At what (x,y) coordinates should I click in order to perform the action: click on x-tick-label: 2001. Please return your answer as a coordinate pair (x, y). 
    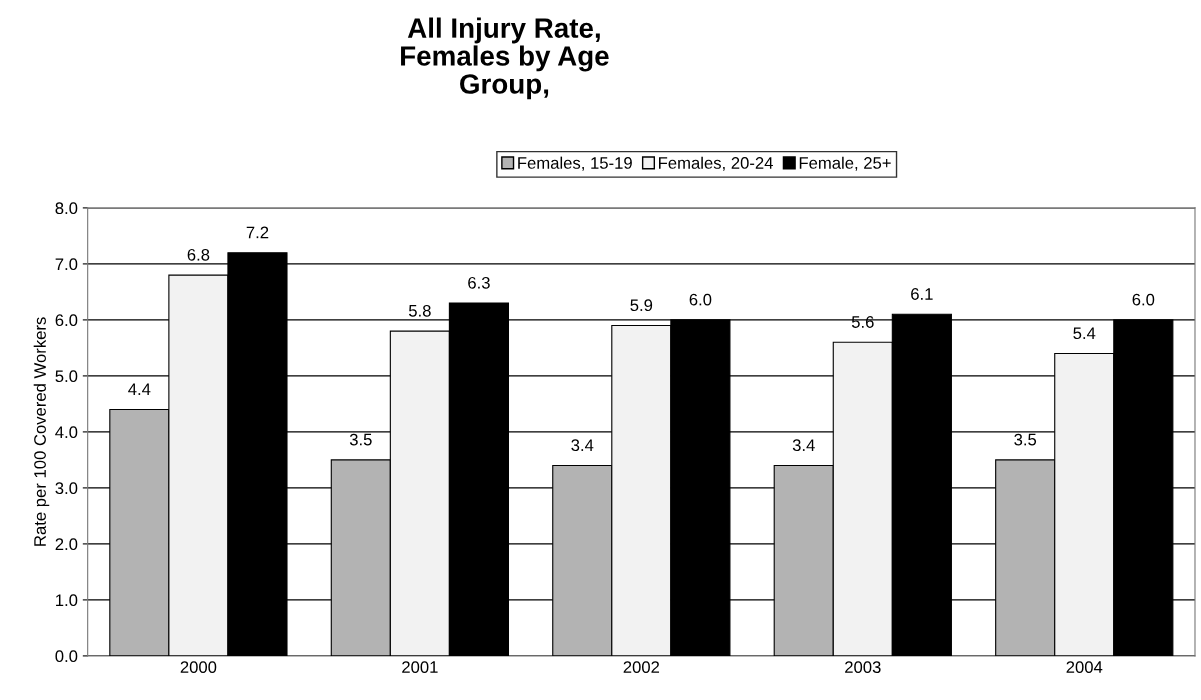
    Looking at the image, I should click on (420, 667).